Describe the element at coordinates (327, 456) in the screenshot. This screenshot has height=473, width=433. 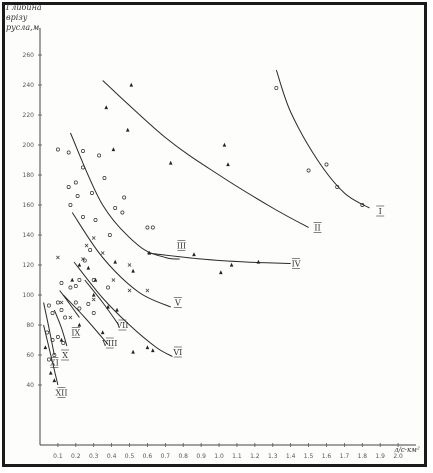
I see `x-tick-label: 1.6` at that location.